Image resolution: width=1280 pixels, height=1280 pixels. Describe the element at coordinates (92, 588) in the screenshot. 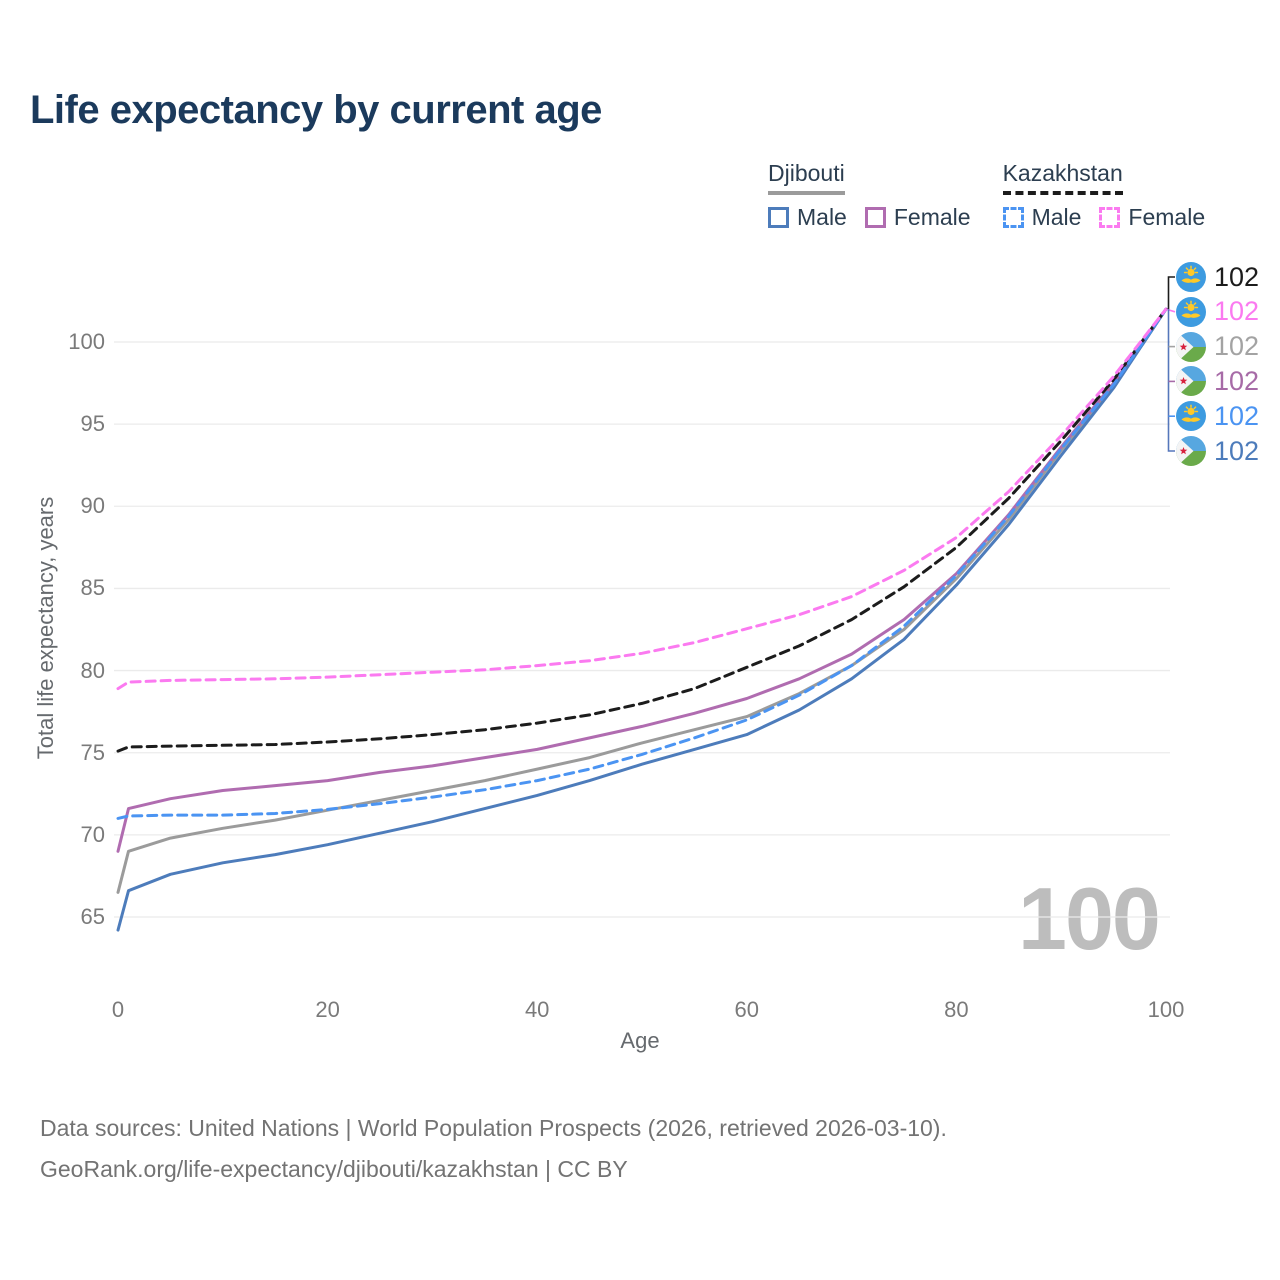

I see `y-tick-label-85: 85` at that location.